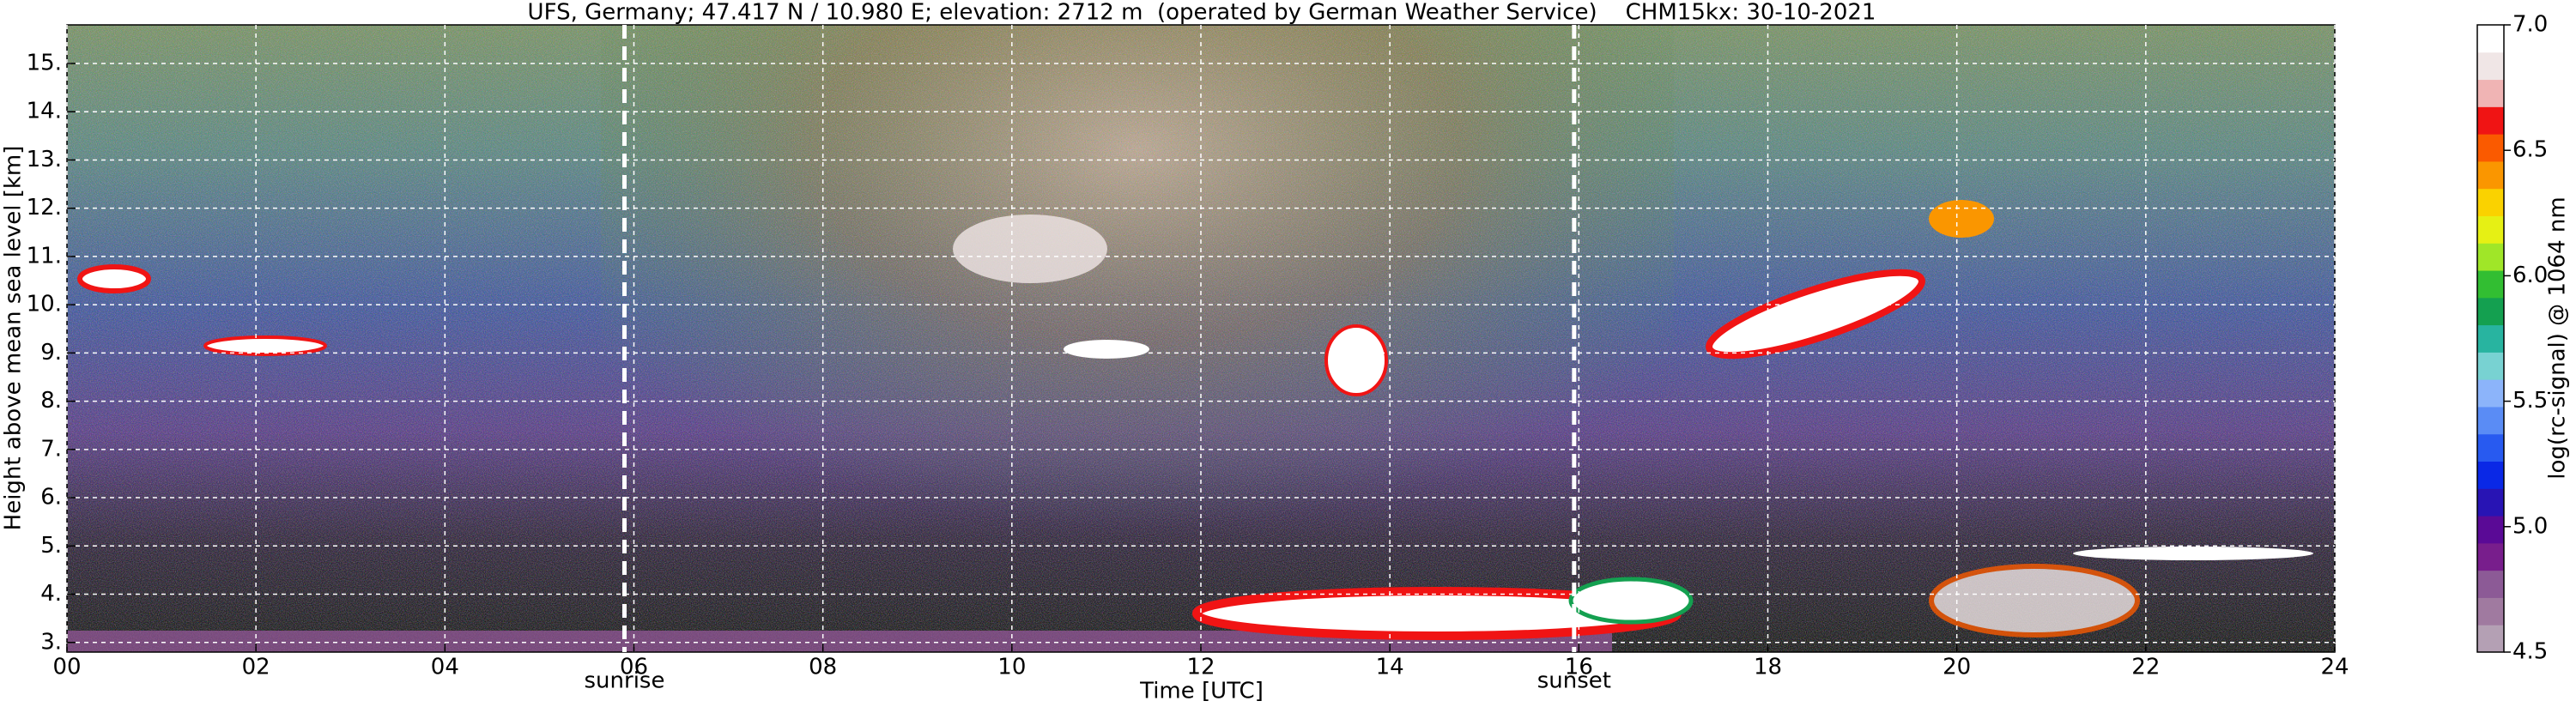  Describe the element at coordinates (2530, 150) in the screenshot. I see `colorbar-tick-label: 6.5` at that location.